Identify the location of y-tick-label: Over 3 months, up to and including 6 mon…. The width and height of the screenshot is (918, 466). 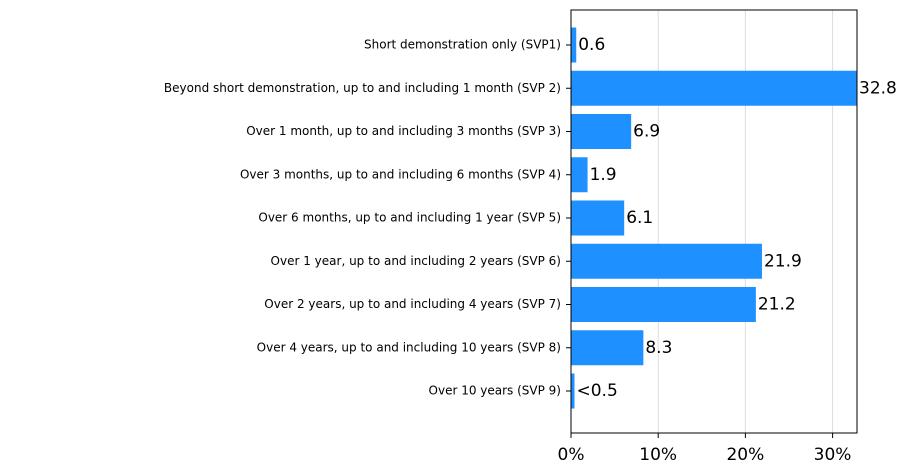
(400, 174).